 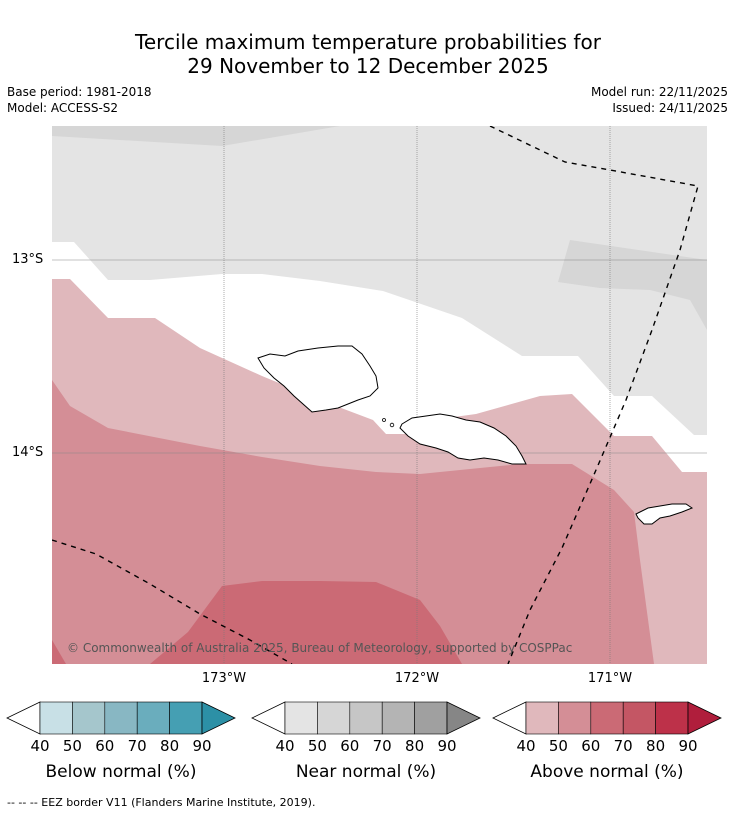 I want to click on meta-left: Base period: 1981-2018 Model: ACCESS-S2, so click(x=79, y=100).